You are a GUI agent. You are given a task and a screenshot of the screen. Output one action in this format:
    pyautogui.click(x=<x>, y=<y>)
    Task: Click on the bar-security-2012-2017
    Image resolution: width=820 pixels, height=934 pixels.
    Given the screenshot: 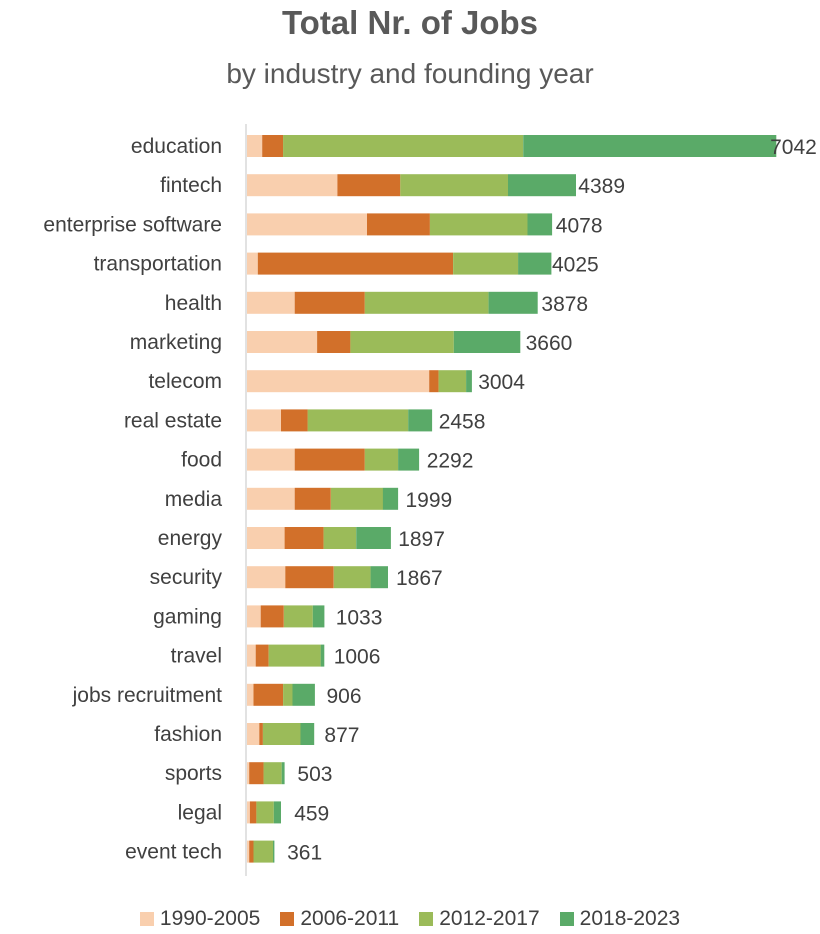 What is the action you would take?
    pyautogui.click(x=352, y=577)
    